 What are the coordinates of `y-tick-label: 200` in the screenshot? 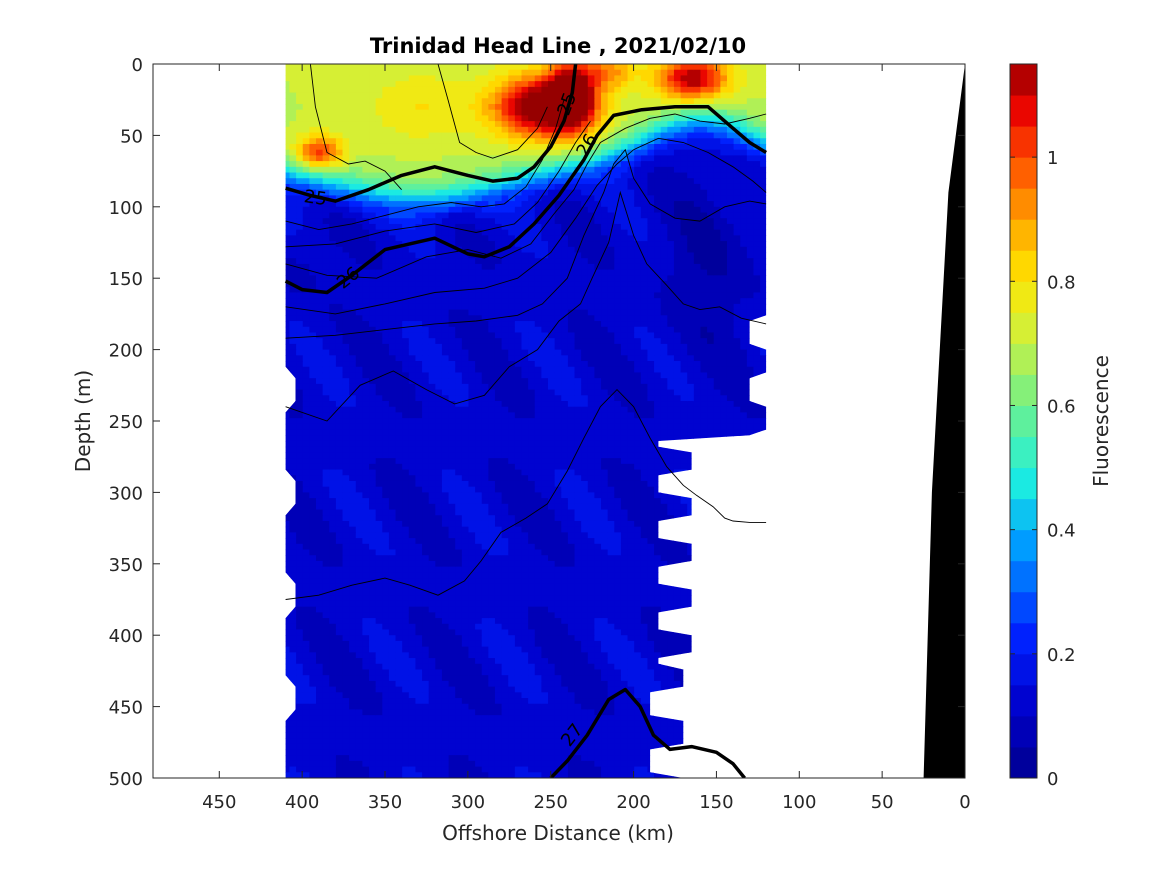 It's located at (126, 351).